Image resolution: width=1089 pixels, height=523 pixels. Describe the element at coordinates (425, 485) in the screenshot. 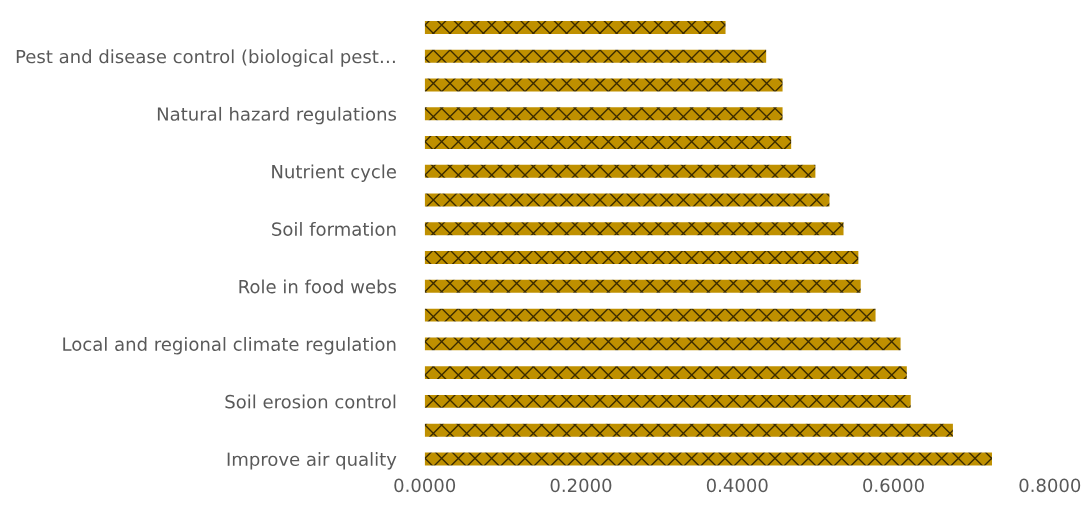

I see `x-tick-label: 0.0000` at that location.